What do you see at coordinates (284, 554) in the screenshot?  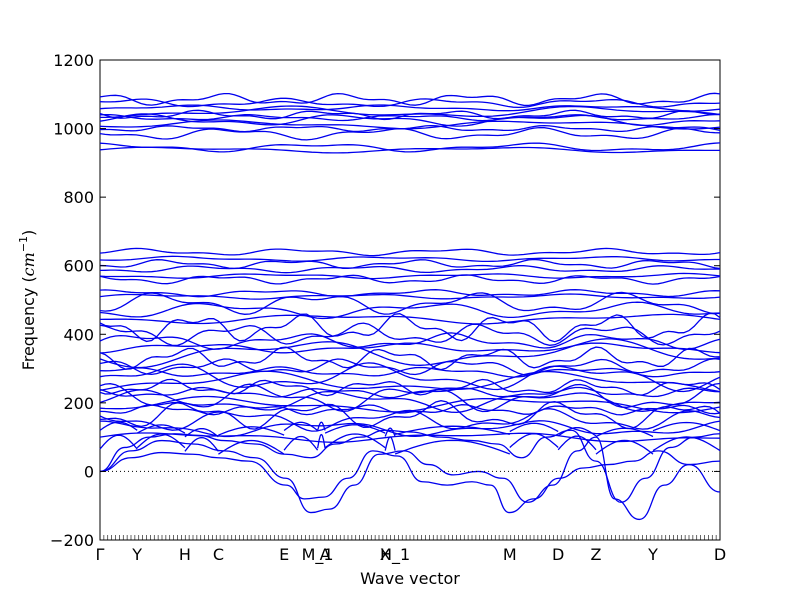 I see `x-tick-label: E` at bounding box center [284, 554].